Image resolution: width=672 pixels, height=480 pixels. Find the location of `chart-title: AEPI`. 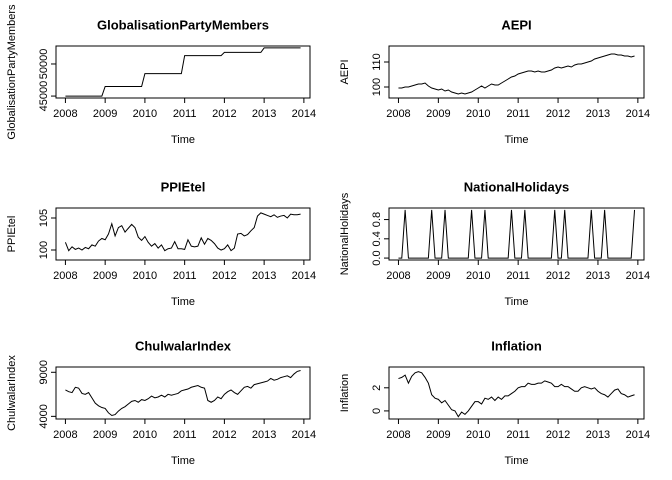

chart-title: AEPI is located at coordinates (516, 24).